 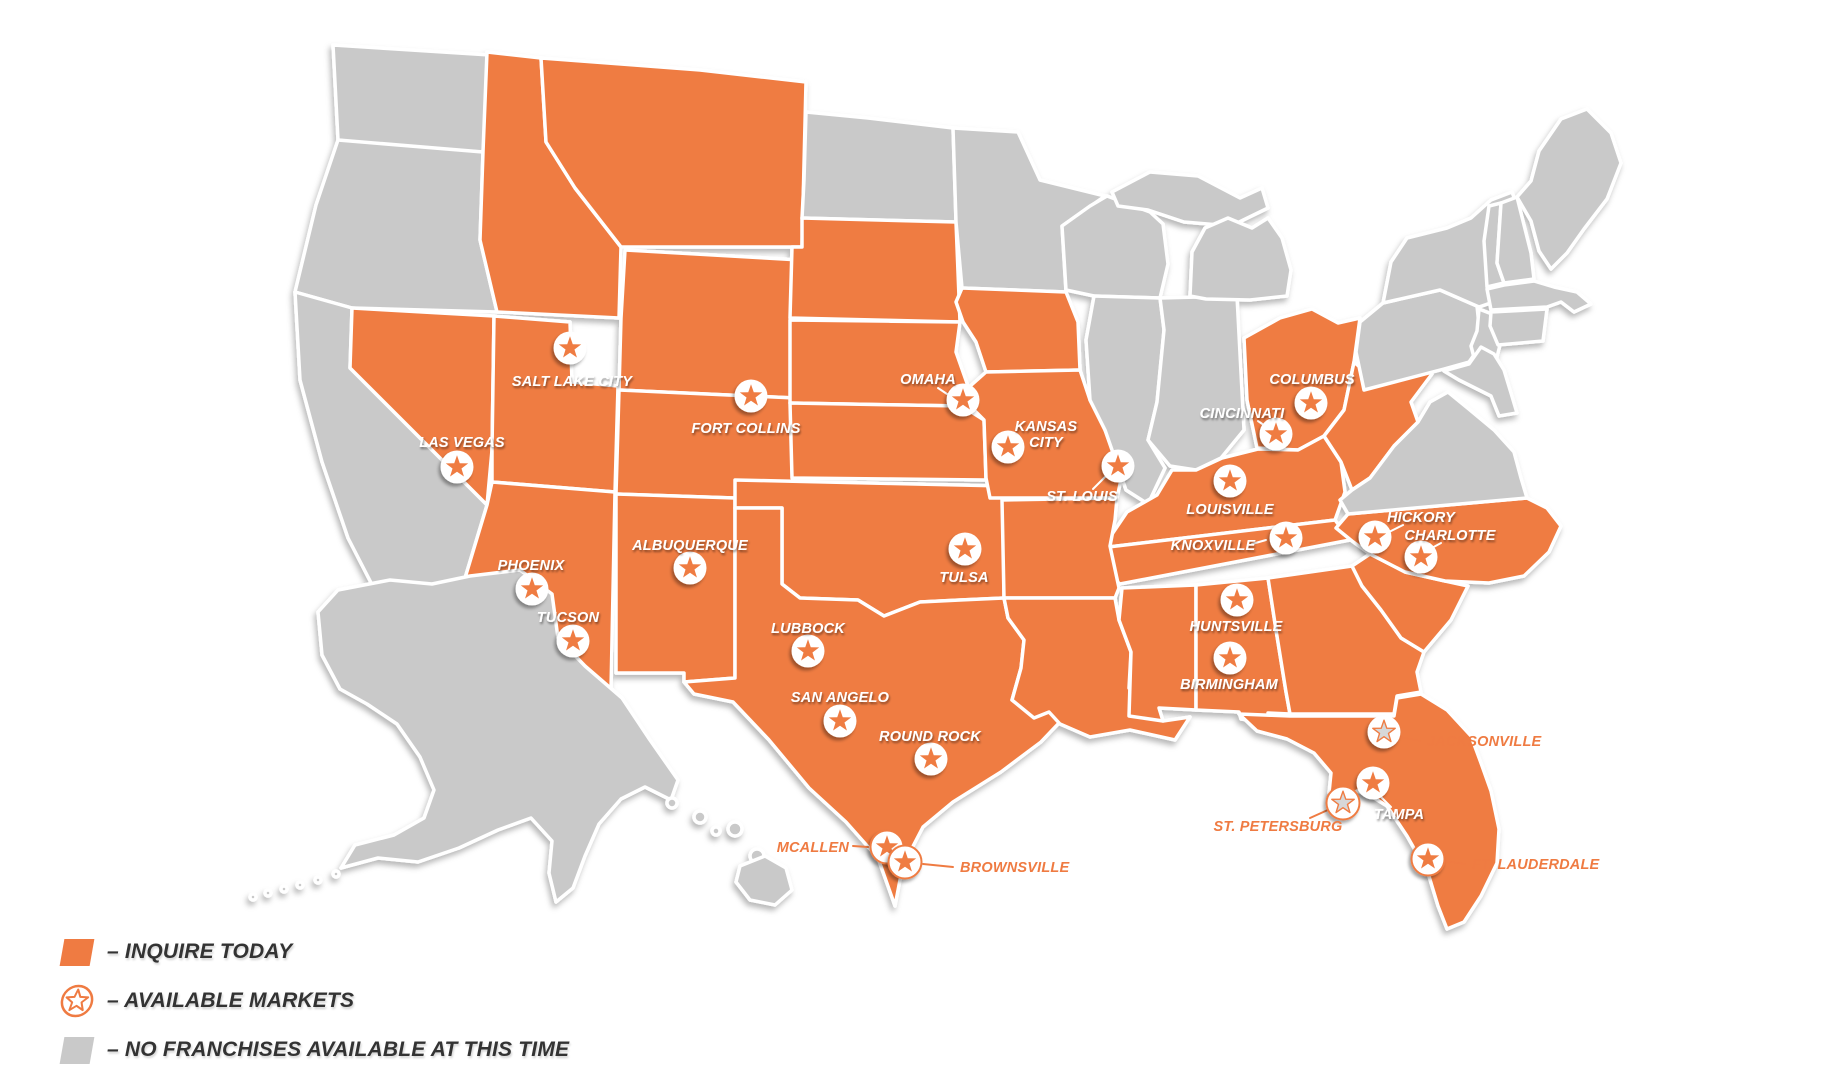 I want to click on market-hickory: HICKORY, so click(x=1407, y=532).